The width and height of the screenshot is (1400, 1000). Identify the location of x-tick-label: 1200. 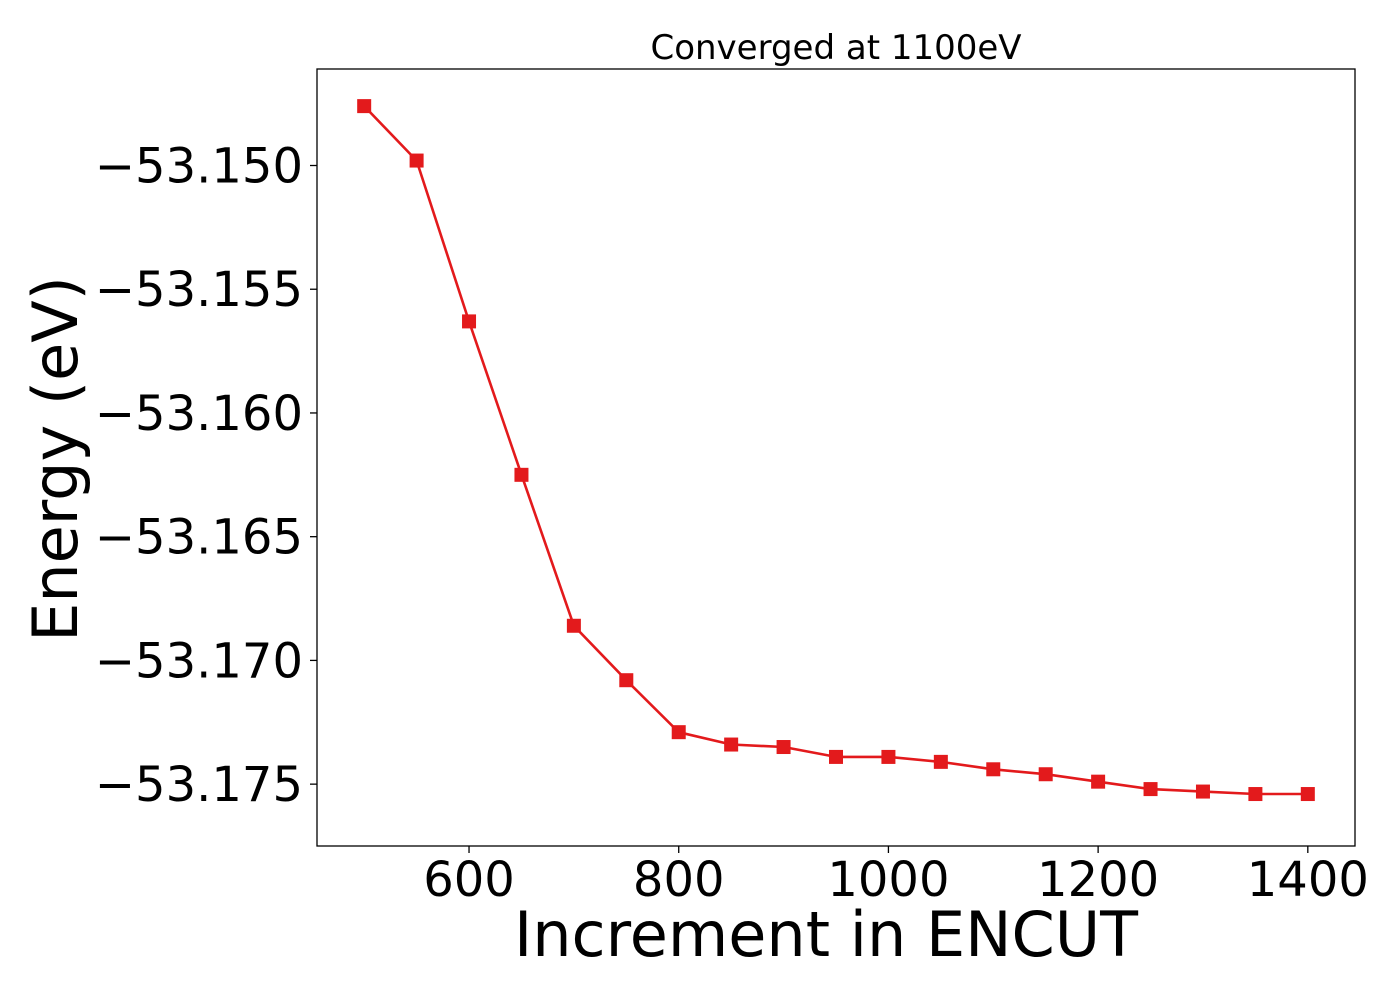
(1098, 880).